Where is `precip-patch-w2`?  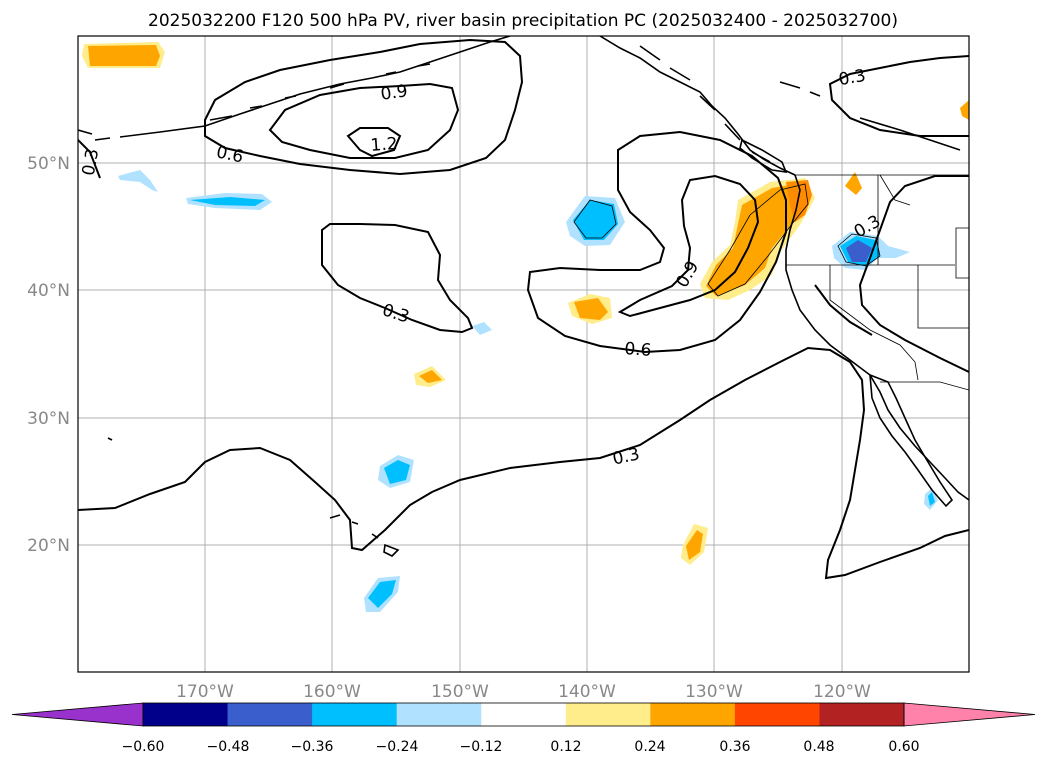
precip-patch-w2 is located at coordinates (227, 201).